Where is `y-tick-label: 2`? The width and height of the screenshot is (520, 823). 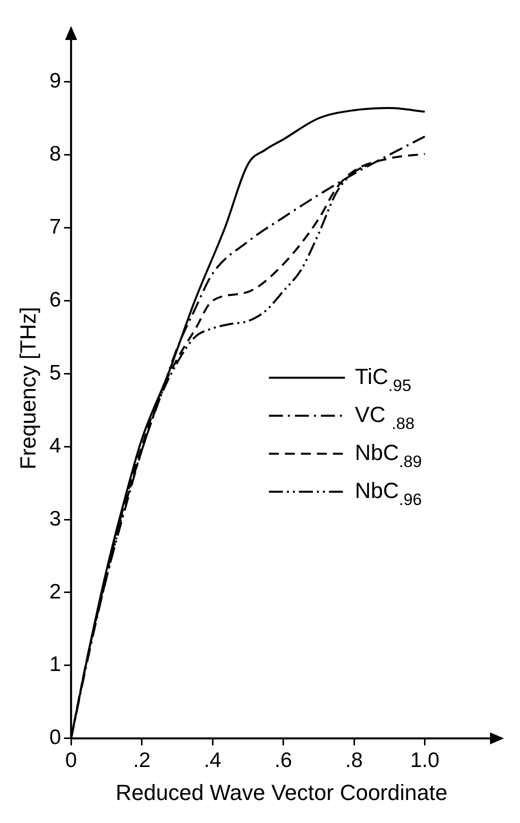
y-tick-label: 2 is located at coordinates (55, 592).